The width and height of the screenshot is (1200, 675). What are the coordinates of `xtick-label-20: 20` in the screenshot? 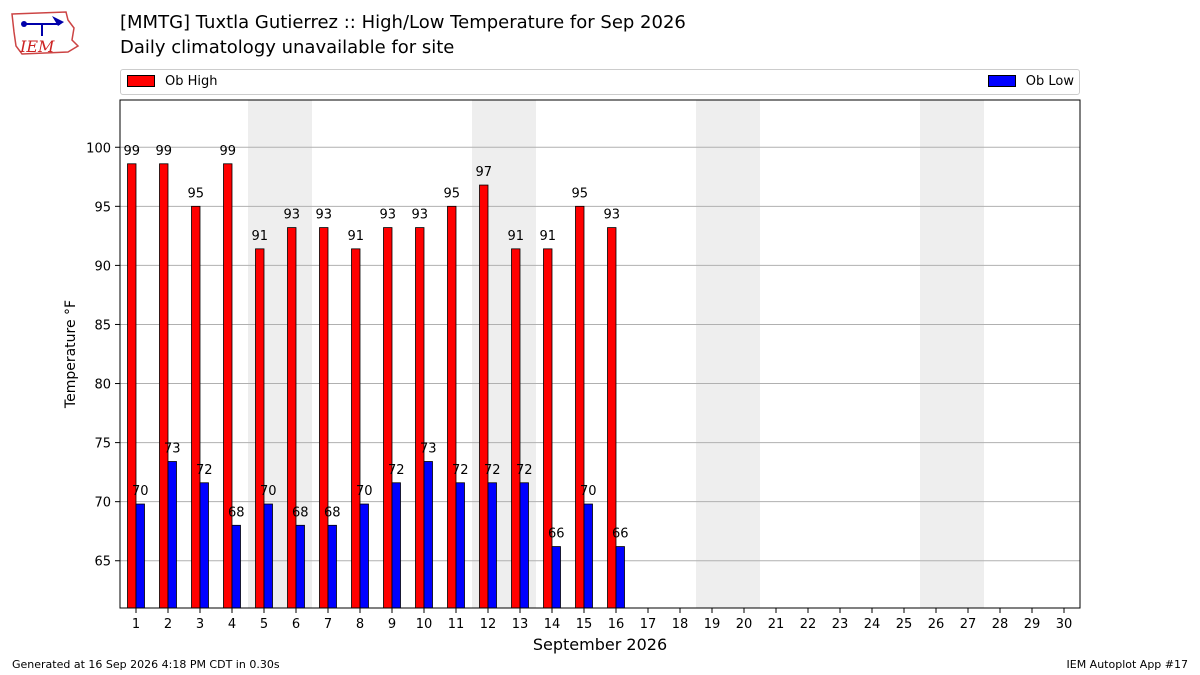 It's located at (744, 624).